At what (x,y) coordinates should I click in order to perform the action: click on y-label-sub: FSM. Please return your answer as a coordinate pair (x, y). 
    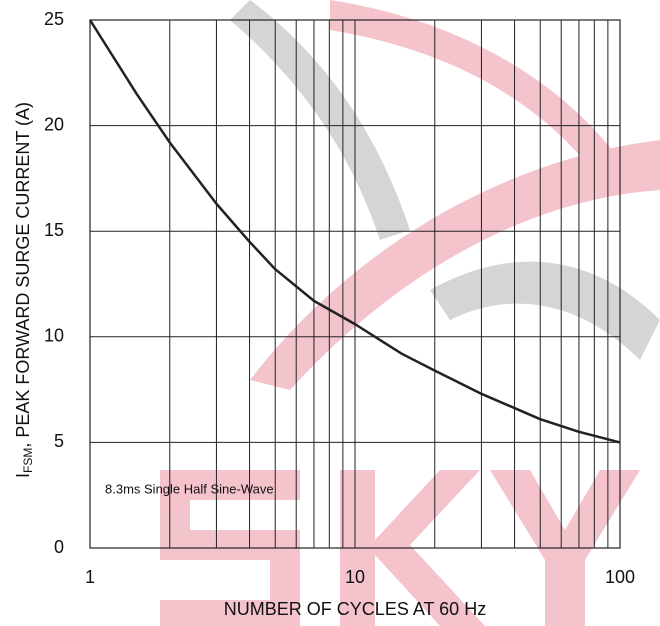
    Looking at the image, I should click on (28, 460).